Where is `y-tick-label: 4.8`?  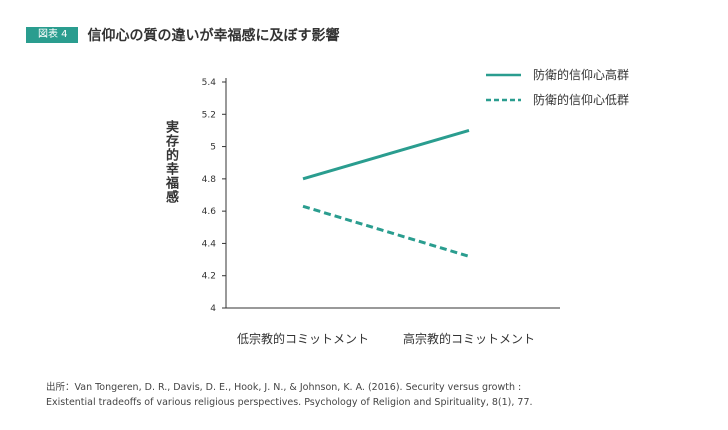 y-tick-label: 4.8 is located at coordinates (209, 180).